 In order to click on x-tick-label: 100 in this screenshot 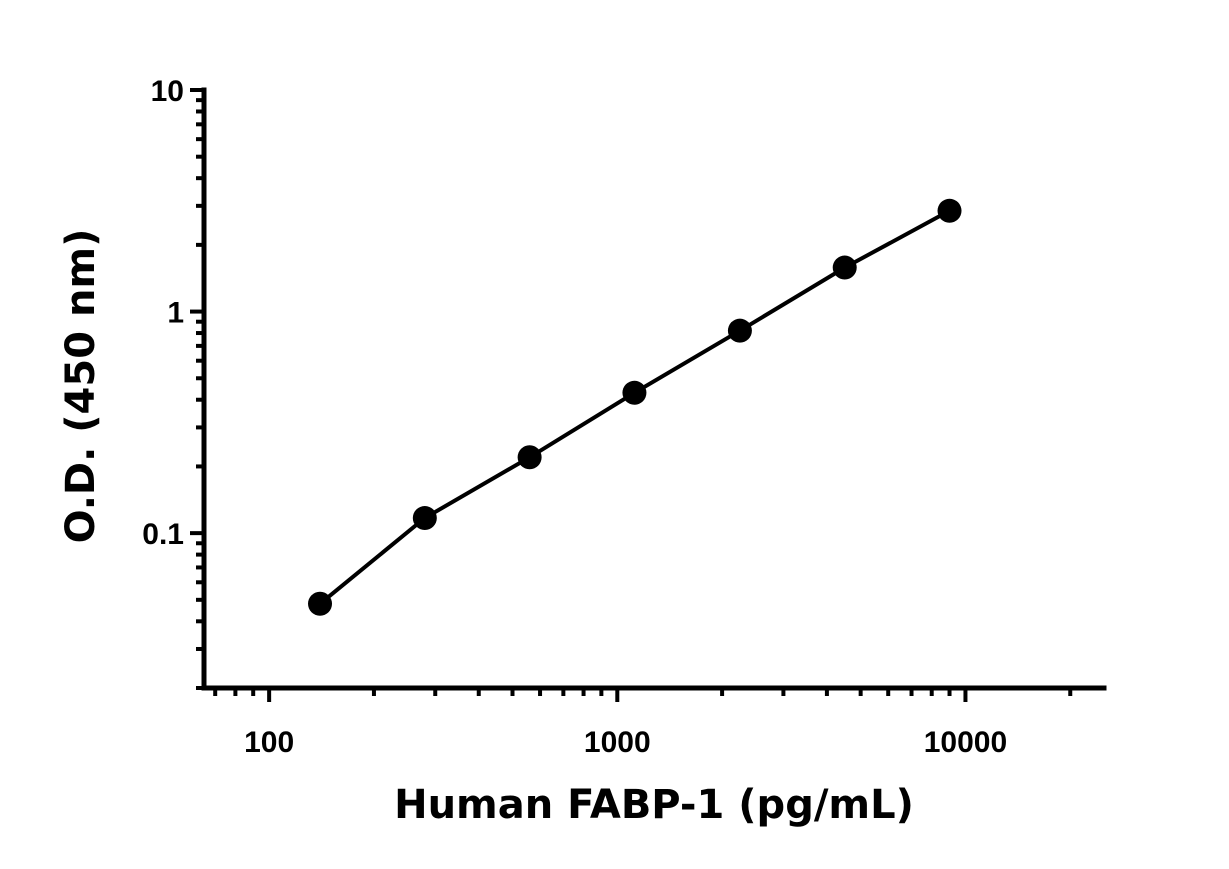, I will do `click(269, 742)`.